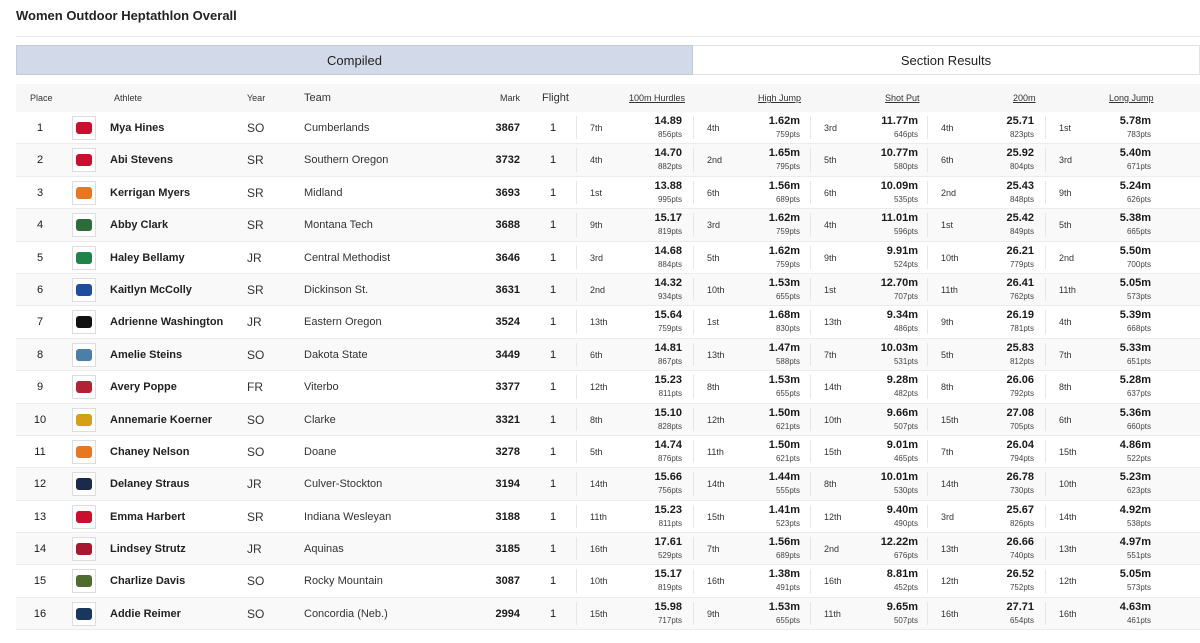 This screenshot has width=1200, height=643. What do you see at coordinates (255, 160) in the screenshot?
I see `athlete-year: SR` at bounding box center [255, 160].